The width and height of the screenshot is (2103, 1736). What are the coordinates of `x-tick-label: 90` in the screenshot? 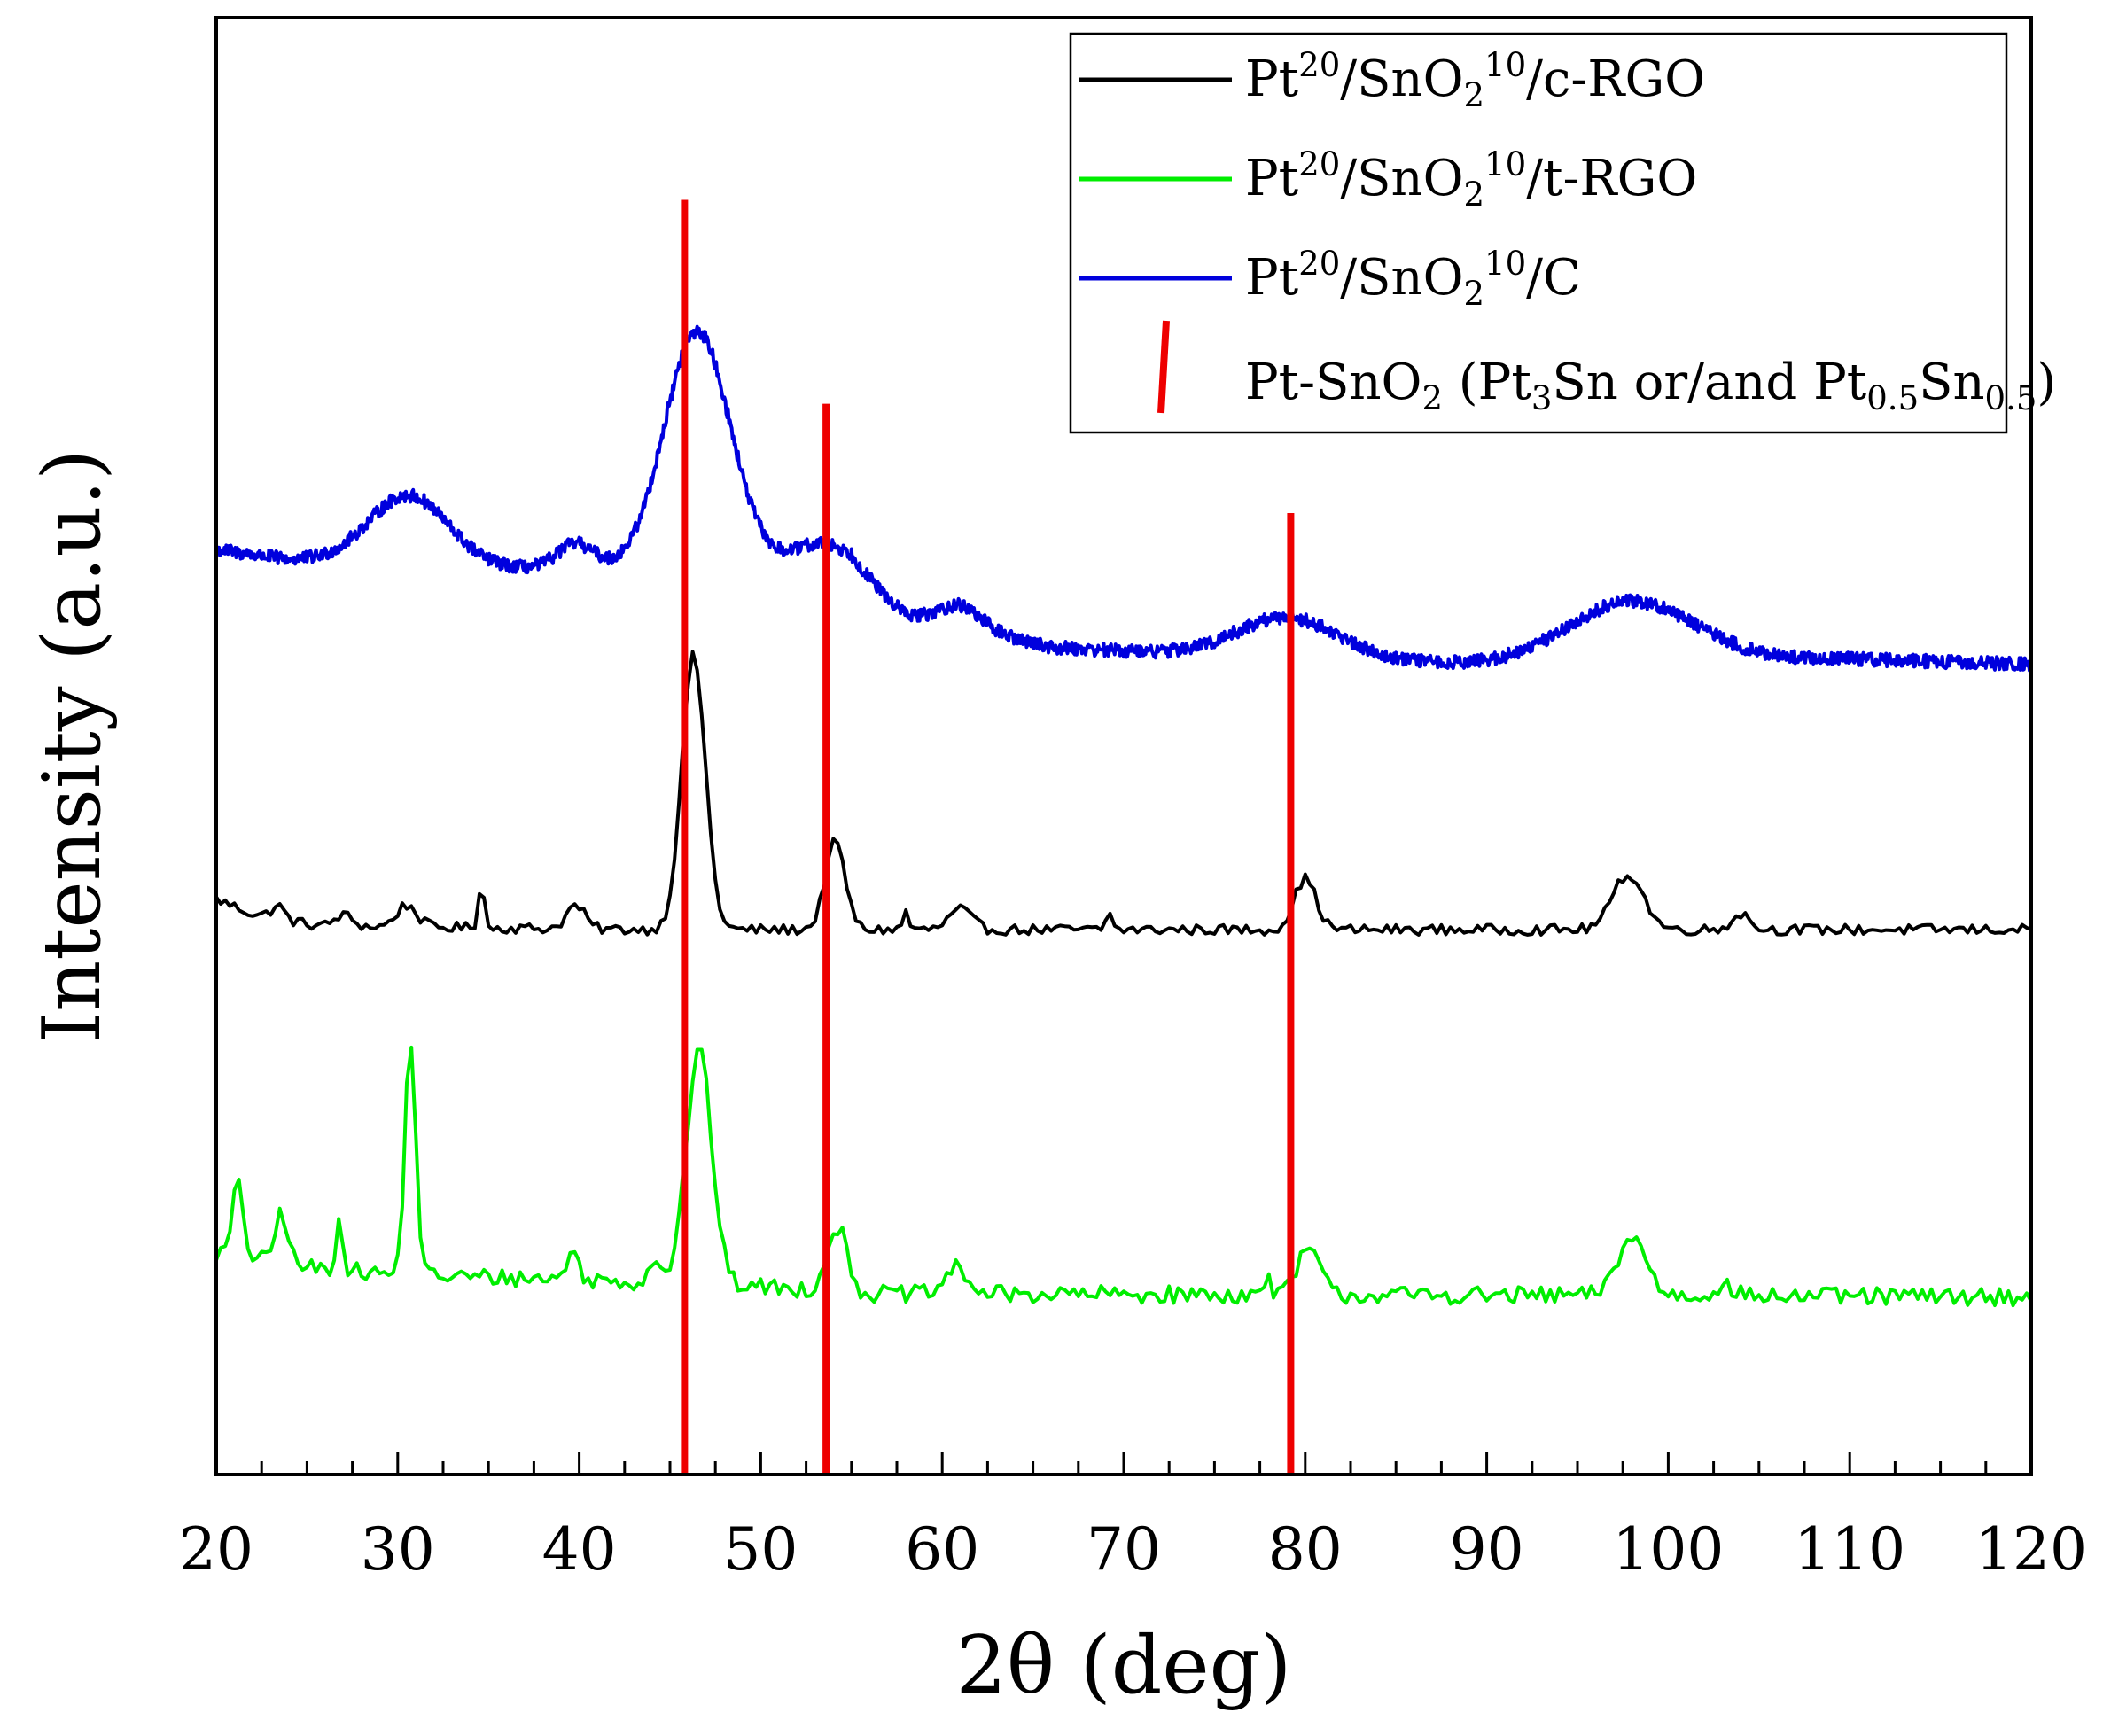 It's located at (1487, 1549).